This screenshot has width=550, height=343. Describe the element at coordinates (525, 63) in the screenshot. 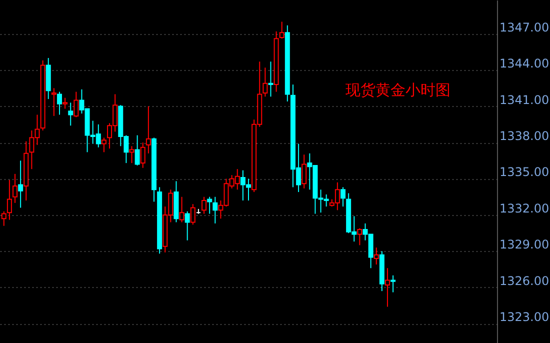

I see `y-tick-label: 1344.00` at that location.